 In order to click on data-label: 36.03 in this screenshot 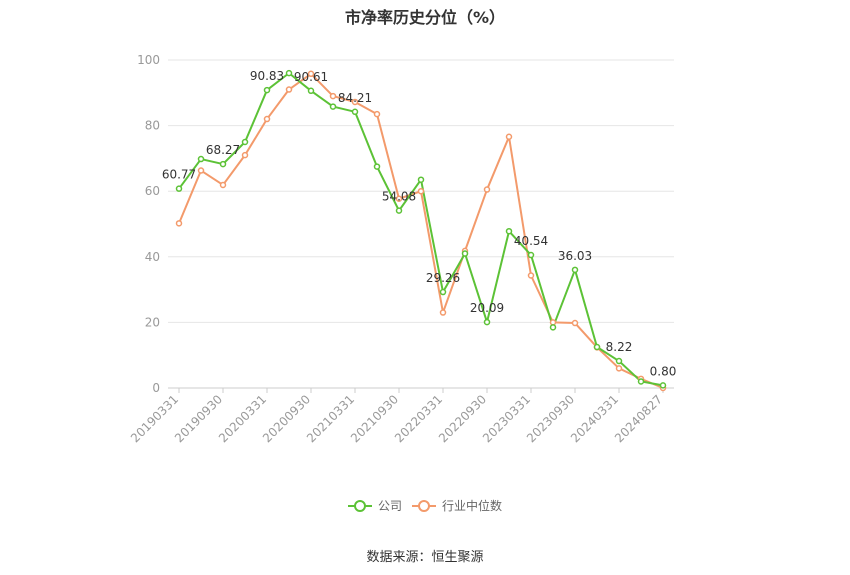, I will do `click(575, 256)`.